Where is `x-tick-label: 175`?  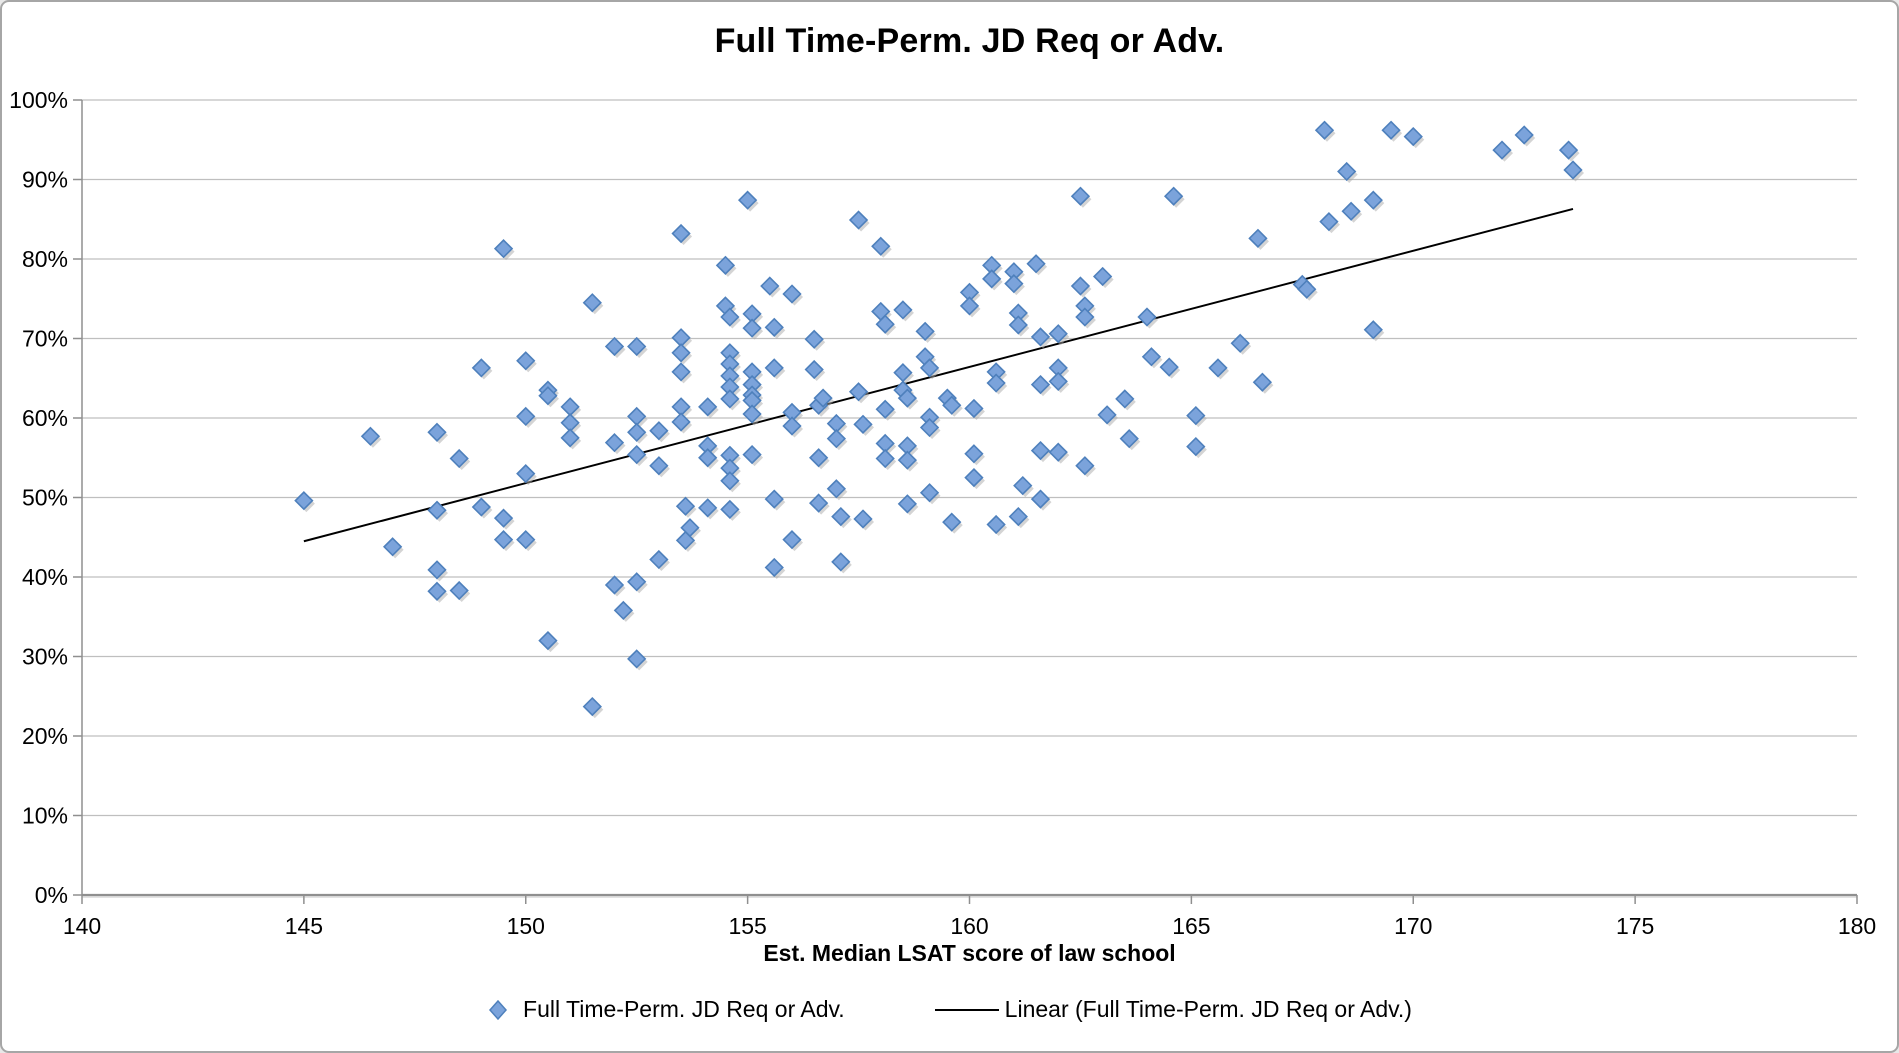
x-tick-label: 175 is located at coordinates (1635, 926).